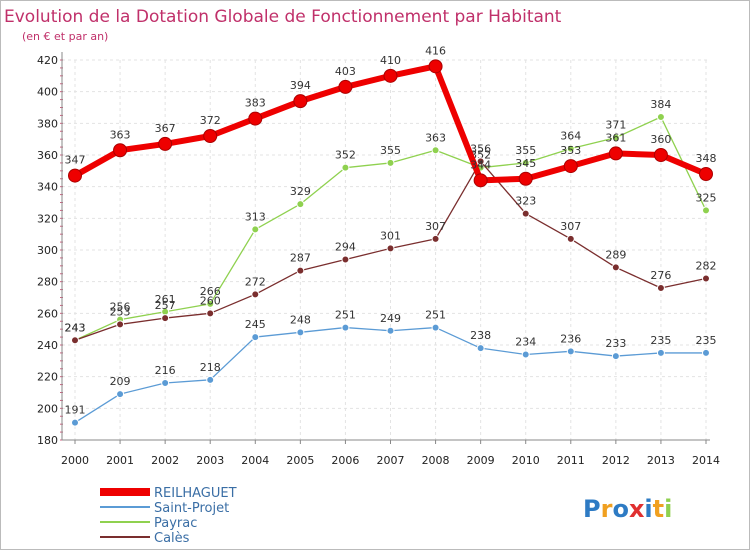  Describe the element at coordinates (75, 327) in the screenshot. I see `data-label: 243` at that location.